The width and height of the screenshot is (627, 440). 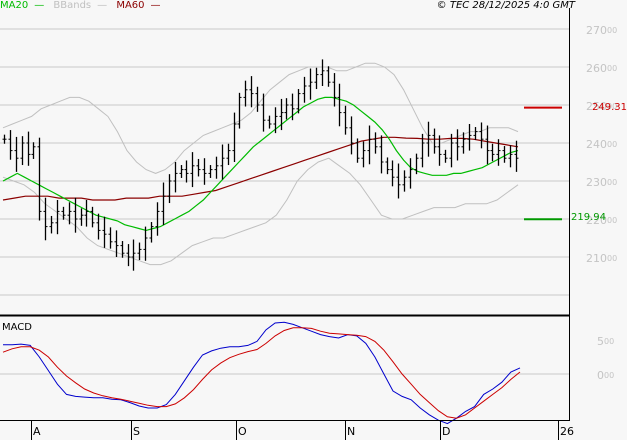 What do you see at coordinates (602, 144) in the screenshot?
I see `y-axis-label: 24000` at bounding box center [602, 144].